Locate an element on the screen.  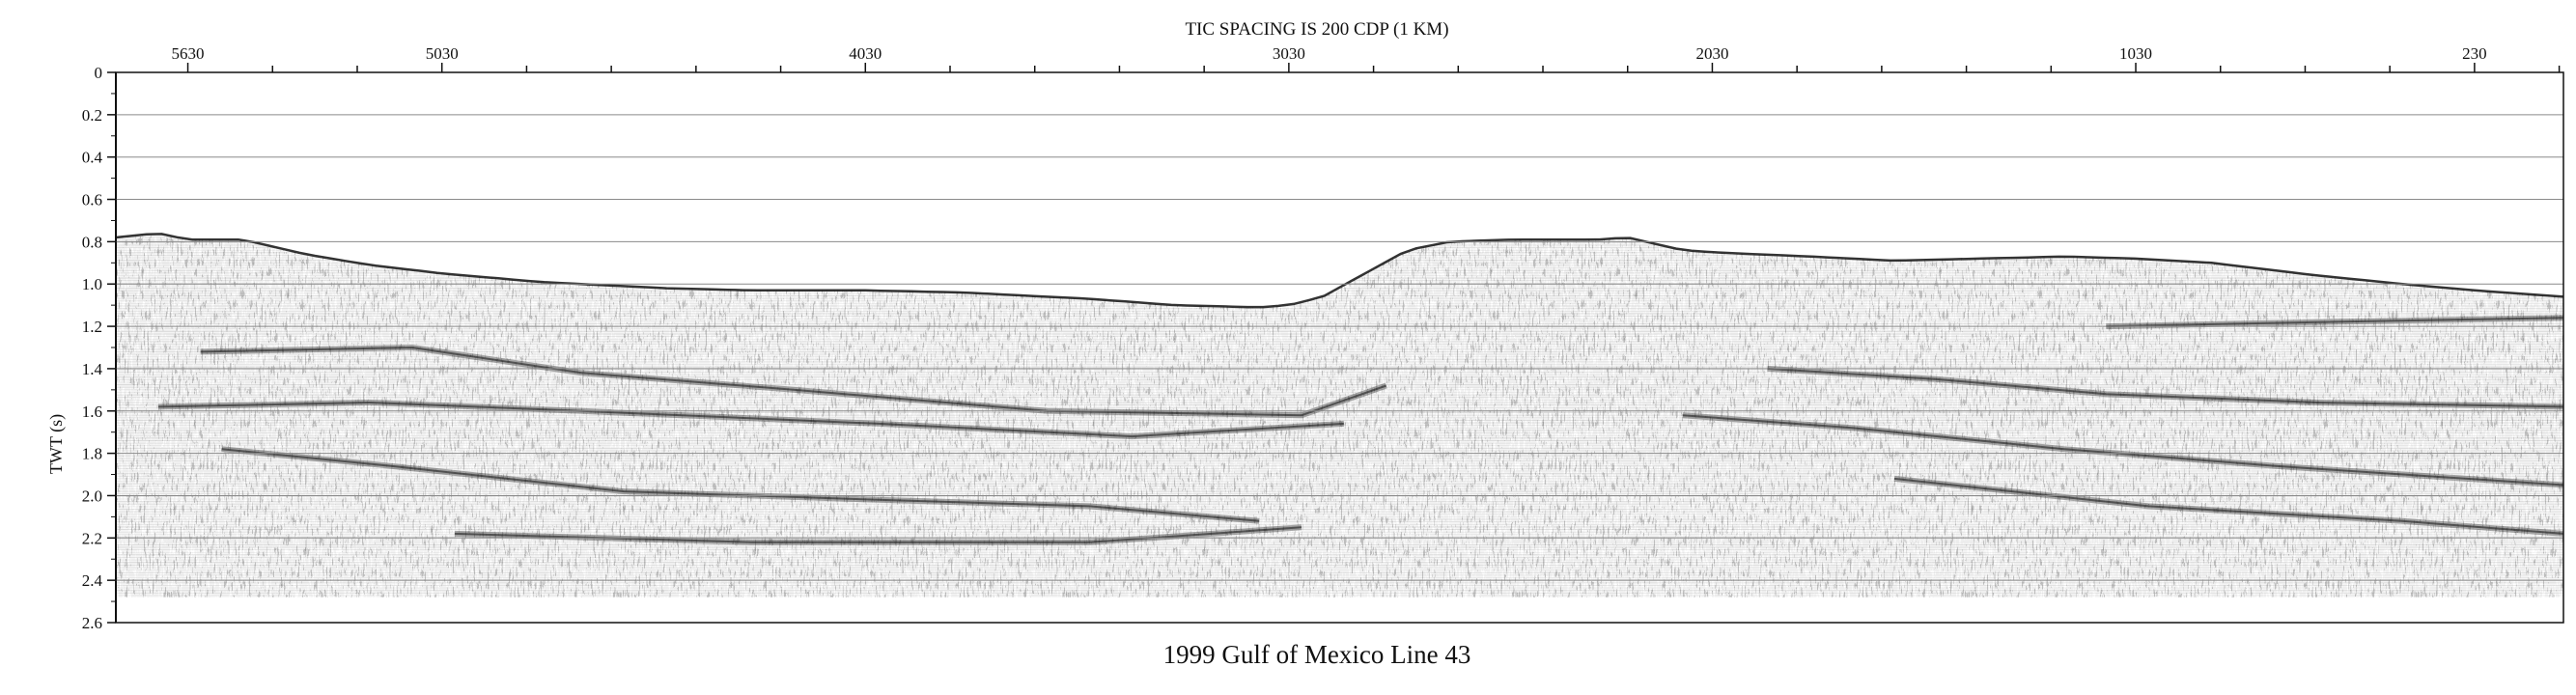
y-tick-label: 0.6 is located at coordinates (92, 200).